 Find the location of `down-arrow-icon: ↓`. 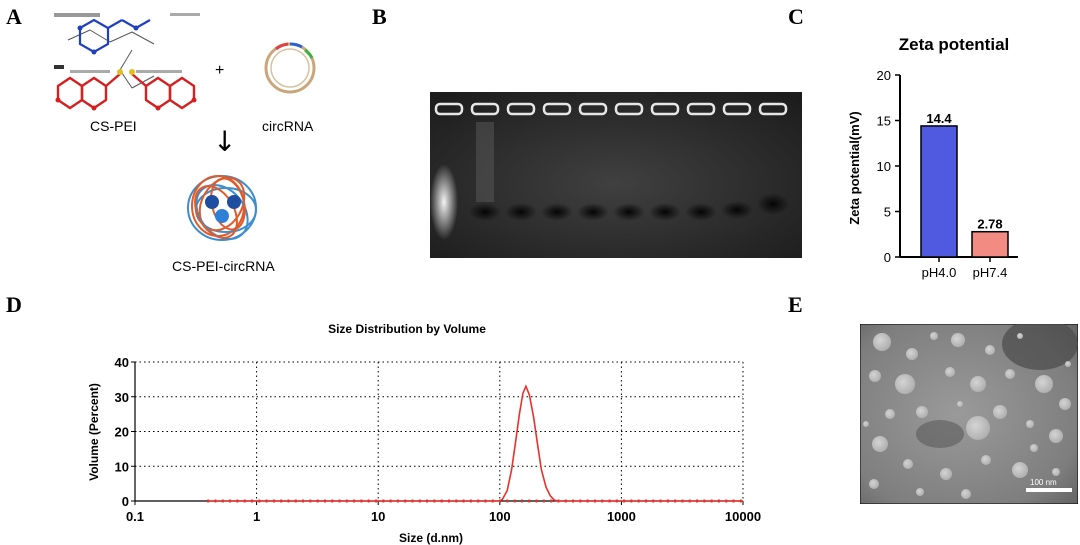

down-arrow-icon: ↓ is located at coordinates (225, 141).